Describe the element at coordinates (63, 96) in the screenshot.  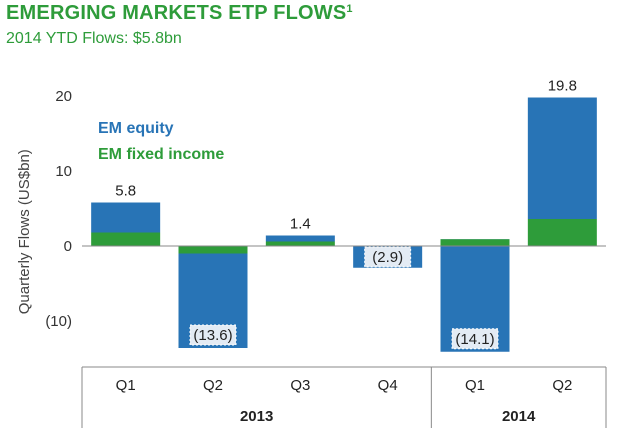
I see `y-tick-label: 20` at that location.